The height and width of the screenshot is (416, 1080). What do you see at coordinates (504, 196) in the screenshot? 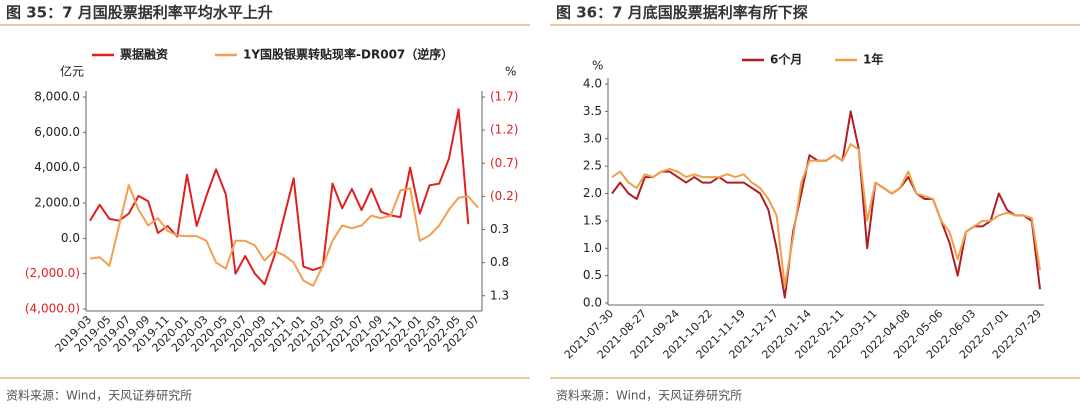
I see `y2-tick-label: (0.2)` at bounding box center [504, 196].